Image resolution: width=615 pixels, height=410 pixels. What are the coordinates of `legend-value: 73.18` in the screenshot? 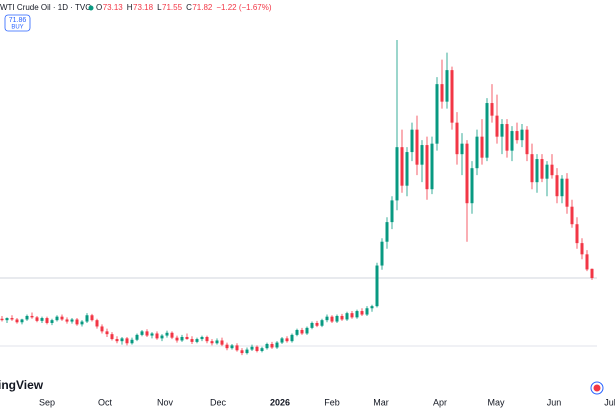 It's located at (143, 7).